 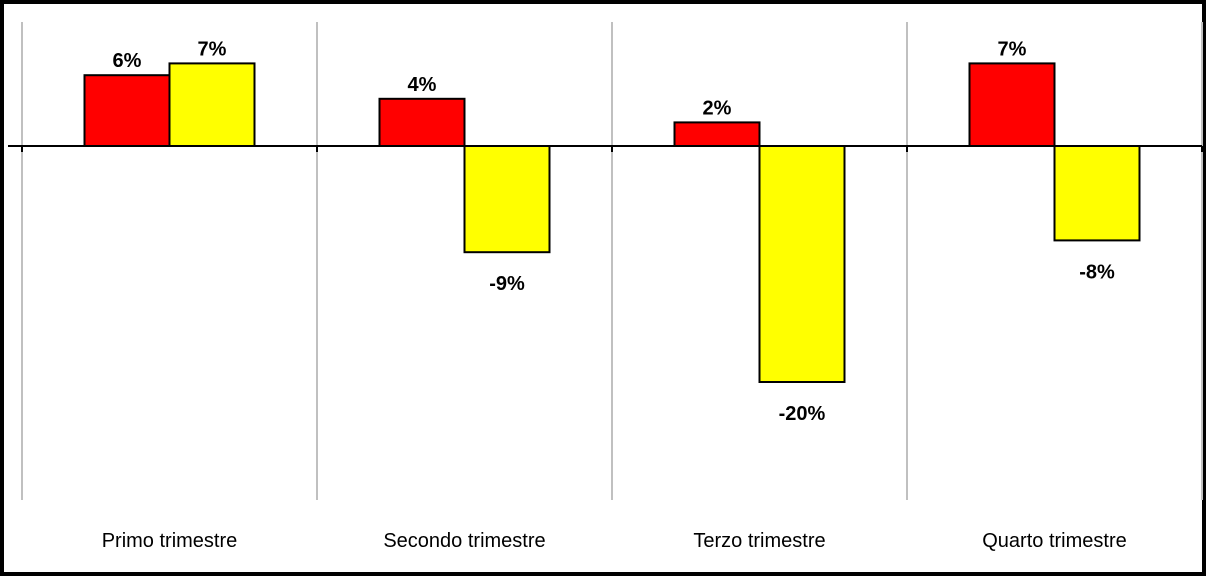 What do you see at coordinates (507, 284) in the screenshot?
I see `data-label-series-2-2: -9%` at bounding box center [507, 284].